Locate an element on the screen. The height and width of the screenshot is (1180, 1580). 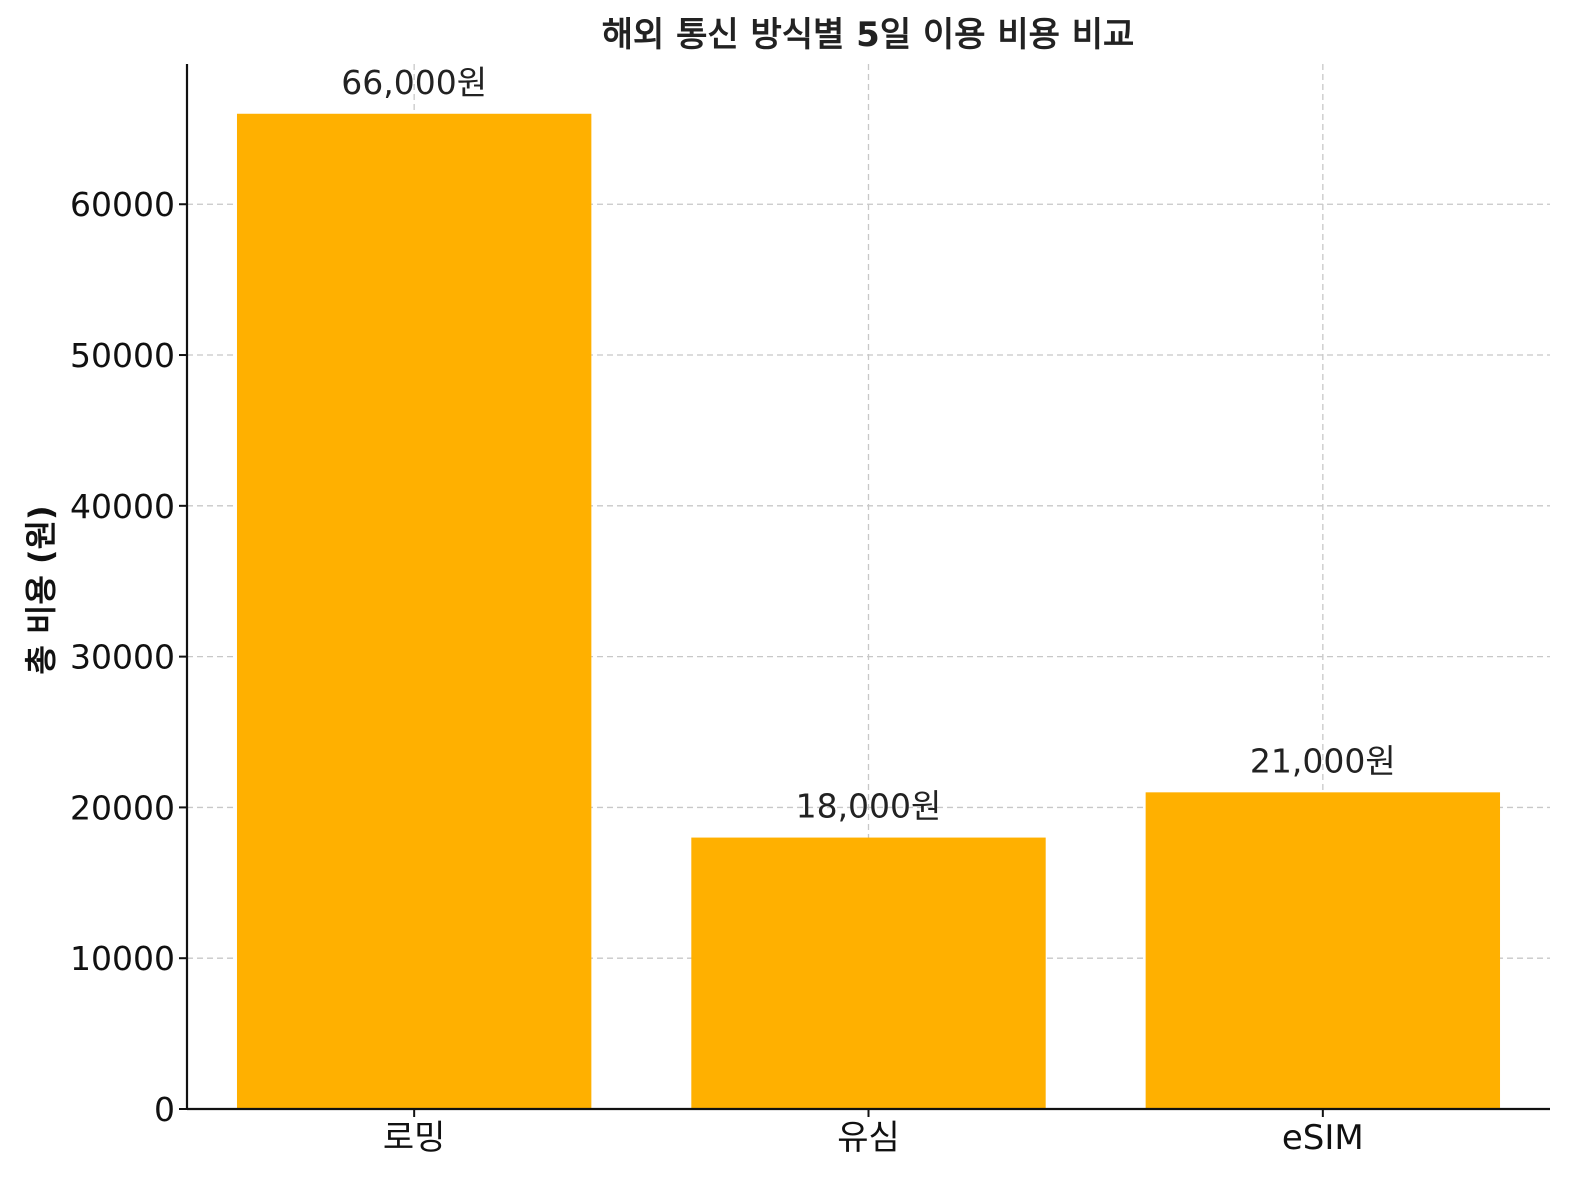
y-tick-label-0: 0 is located at coordinates (164, 1109).